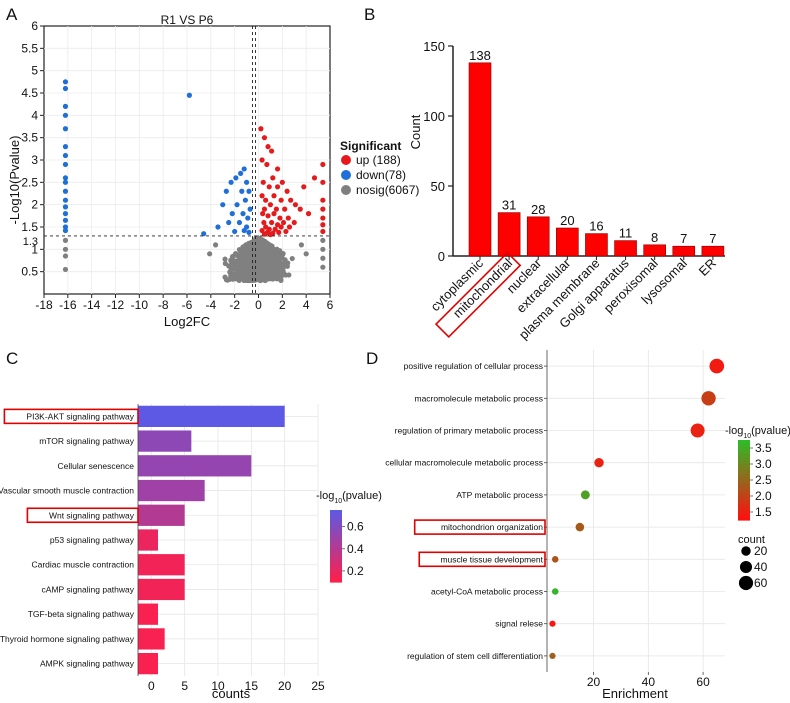 This screenshot has width=790, height=703. What do you see at coordinates (34, 160) in the screenshot?
I see `volcano-ytick-label: 3` at bounding box center [34, 160].